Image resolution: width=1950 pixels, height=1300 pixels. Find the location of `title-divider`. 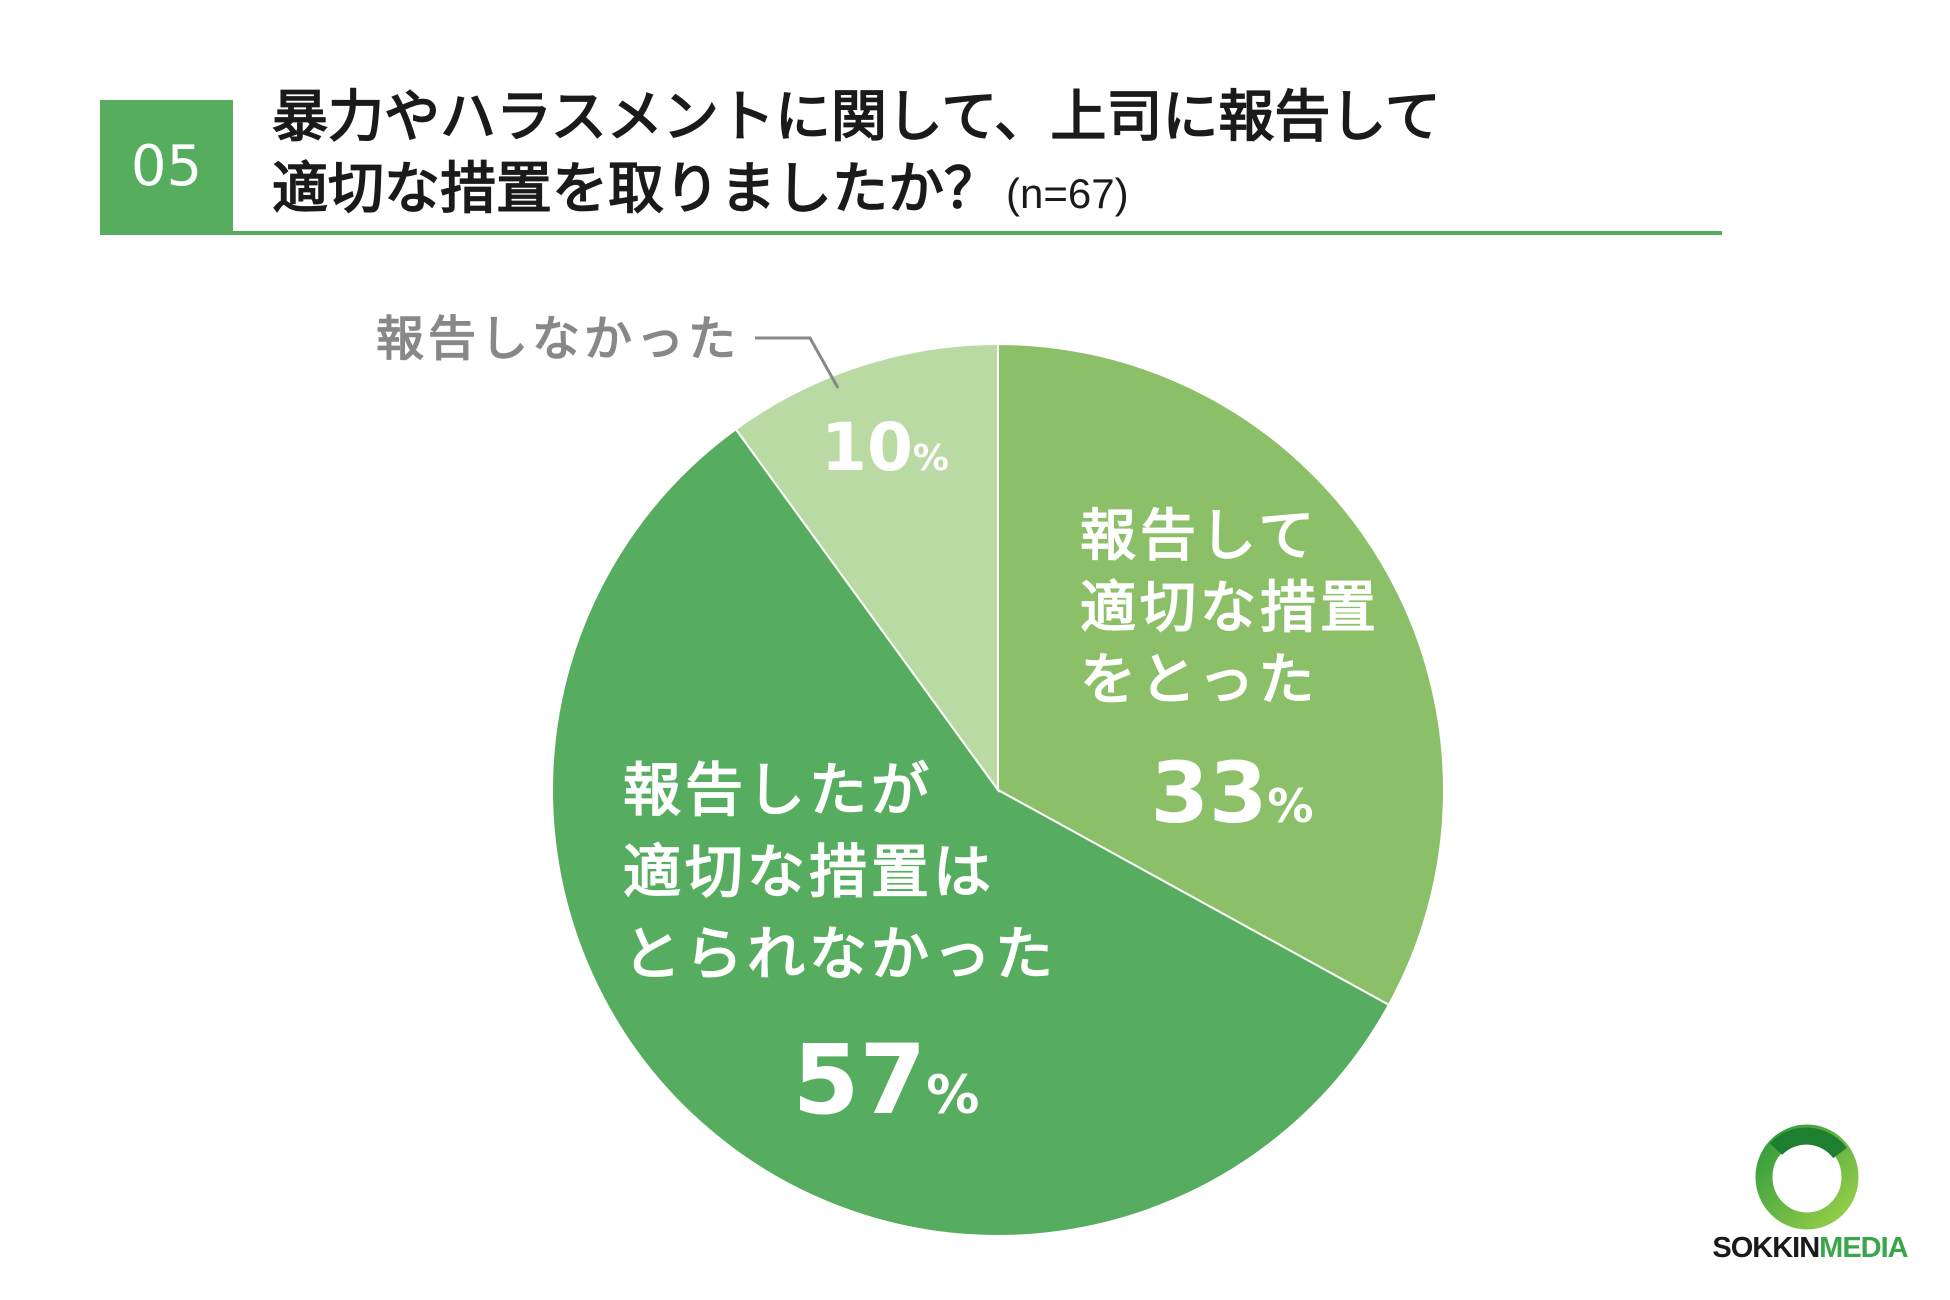

title-divider is located at coordinates (911, 233).